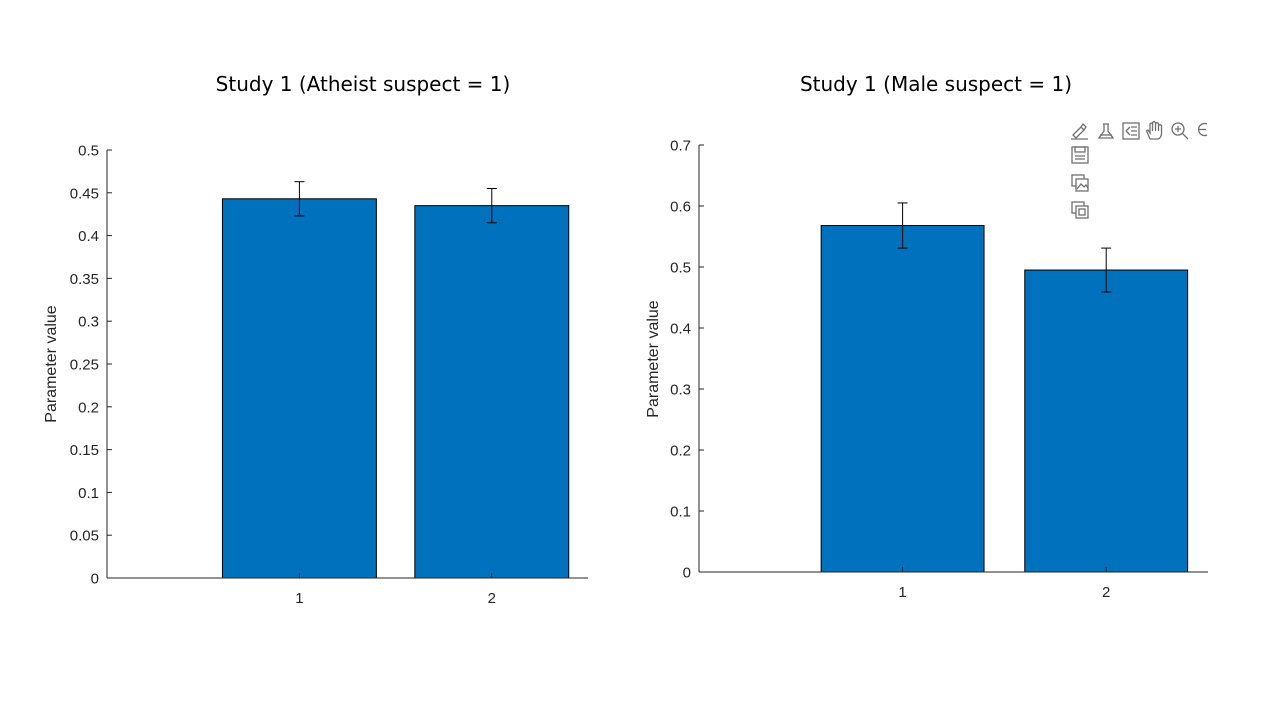 This screenshot has height=720, width=1280. Describe the element at coordinates (84, 365) in the screenshot. I see `y-tick-label: 0.25` at that location.